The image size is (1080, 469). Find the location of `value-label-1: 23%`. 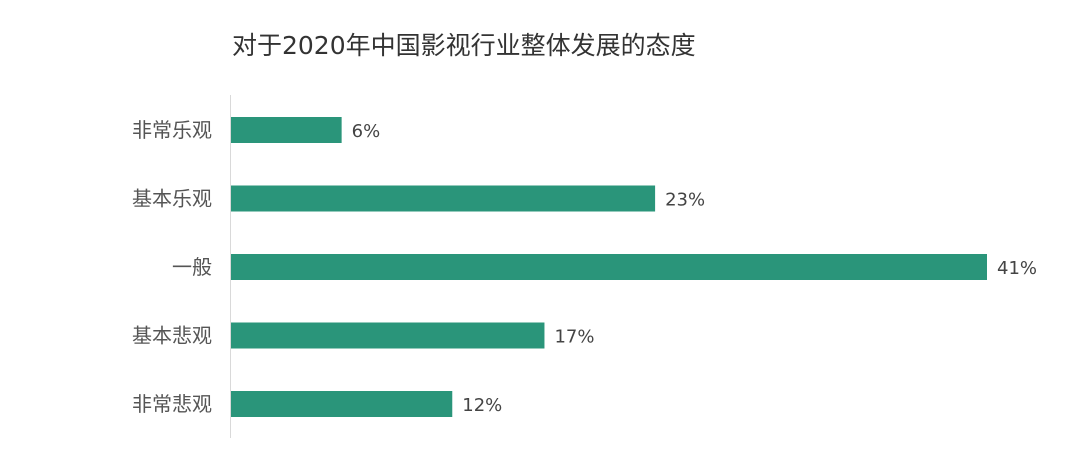

value-label-1: 23% is located at coordinates (685, 200).